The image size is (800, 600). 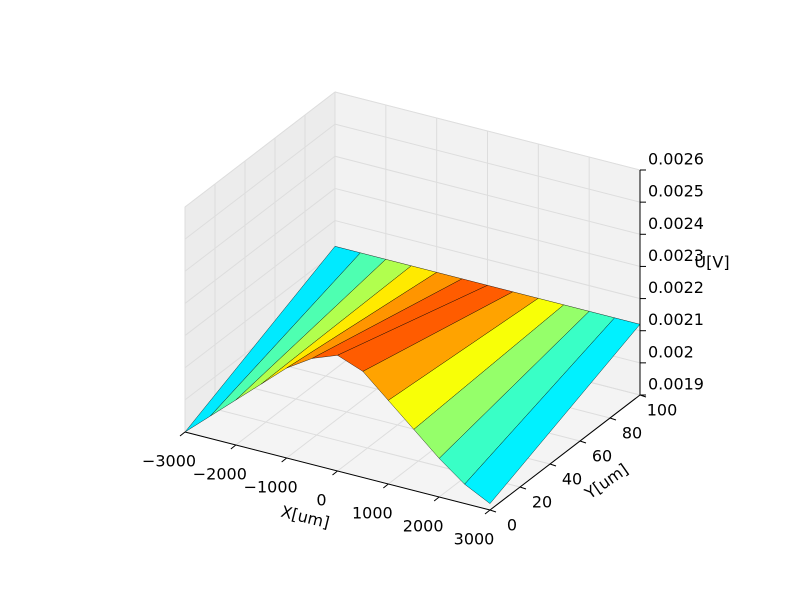 What do you see at coordinates (372, 513) in the screenshot?
I see `x-tick-label: 1000` at bounding box center [372, 513].